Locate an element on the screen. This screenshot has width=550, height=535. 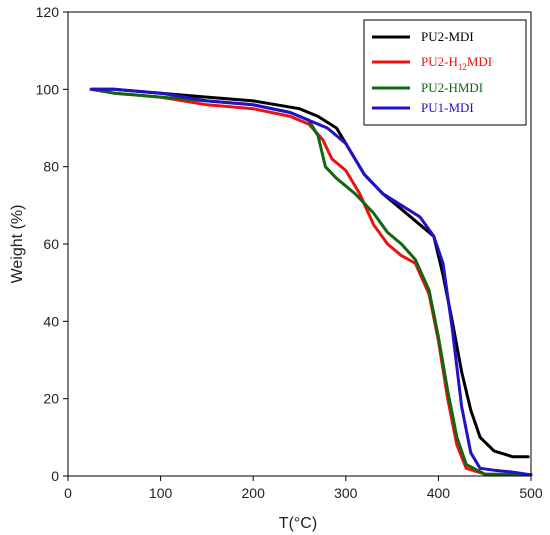
legend-label-subscript: 12 is located at coordinates (462, 67).